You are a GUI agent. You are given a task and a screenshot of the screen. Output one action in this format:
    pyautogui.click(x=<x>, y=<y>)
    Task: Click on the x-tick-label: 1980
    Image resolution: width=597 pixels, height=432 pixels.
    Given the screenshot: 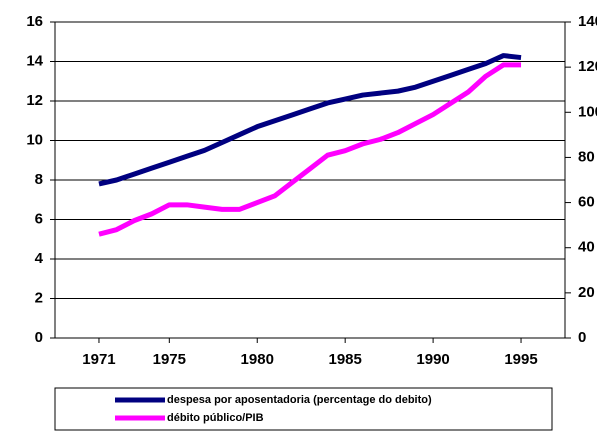 What is the action you would take?
    pyautogui.click(x=257, y=359)
    